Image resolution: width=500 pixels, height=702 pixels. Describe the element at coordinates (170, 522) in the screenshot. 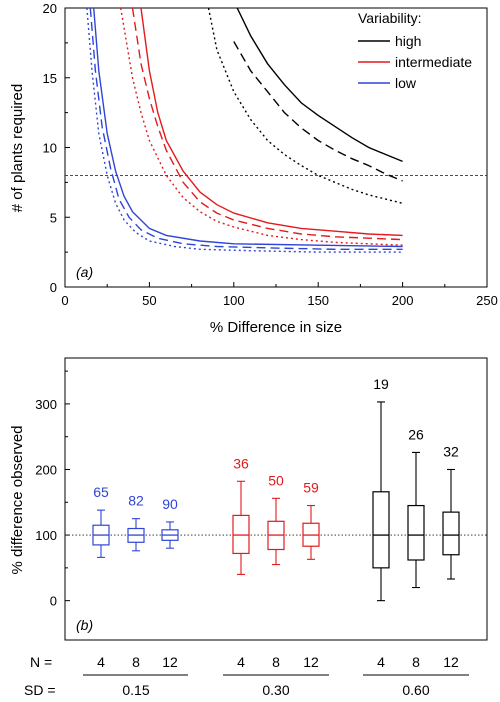

I see `box-plot-item: 90` at that location.